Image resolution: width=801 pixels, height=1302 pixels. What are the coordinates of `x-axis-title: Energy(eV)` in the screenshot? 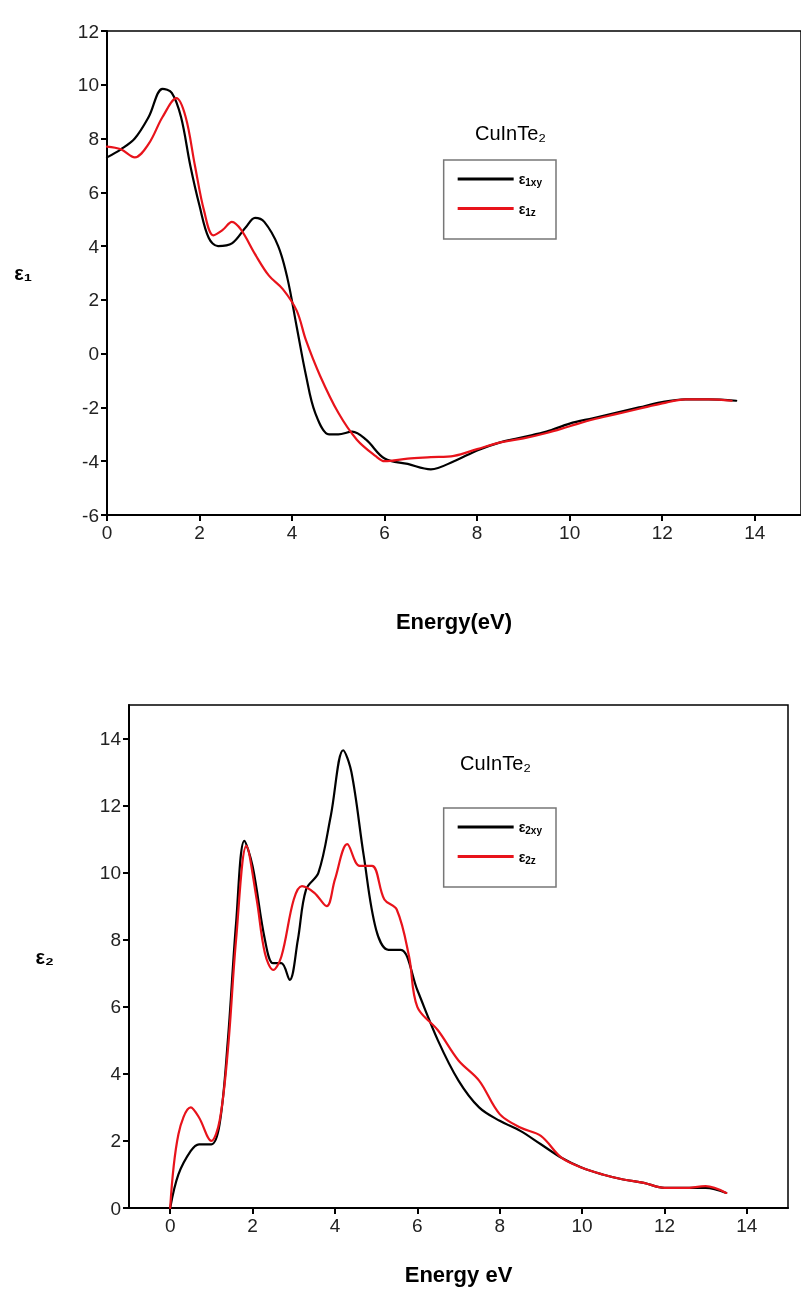 It's located at (454, 621).